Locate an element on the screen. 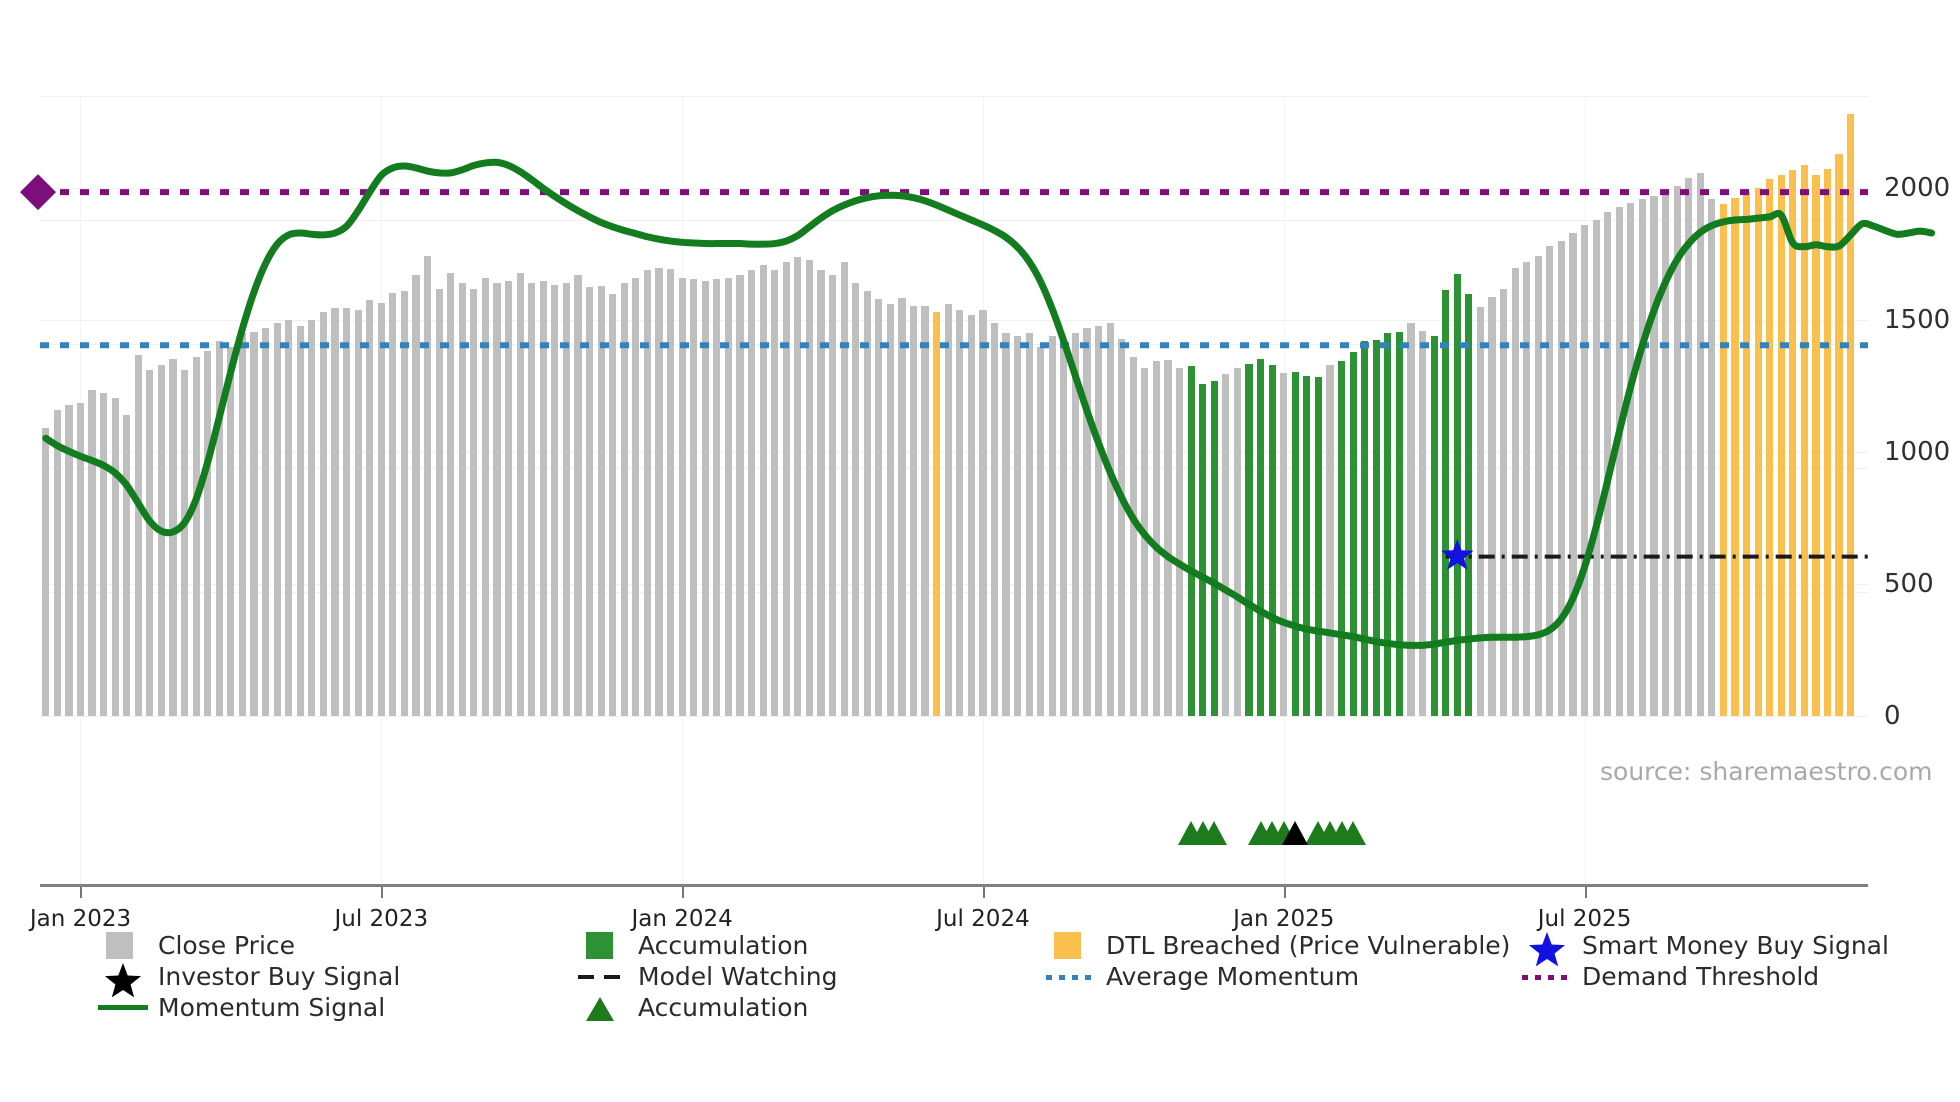 The height and width of the screenshot is (1102, 1960). legend-item-label: Demand Threshold is located at coordinates (1701, 976).